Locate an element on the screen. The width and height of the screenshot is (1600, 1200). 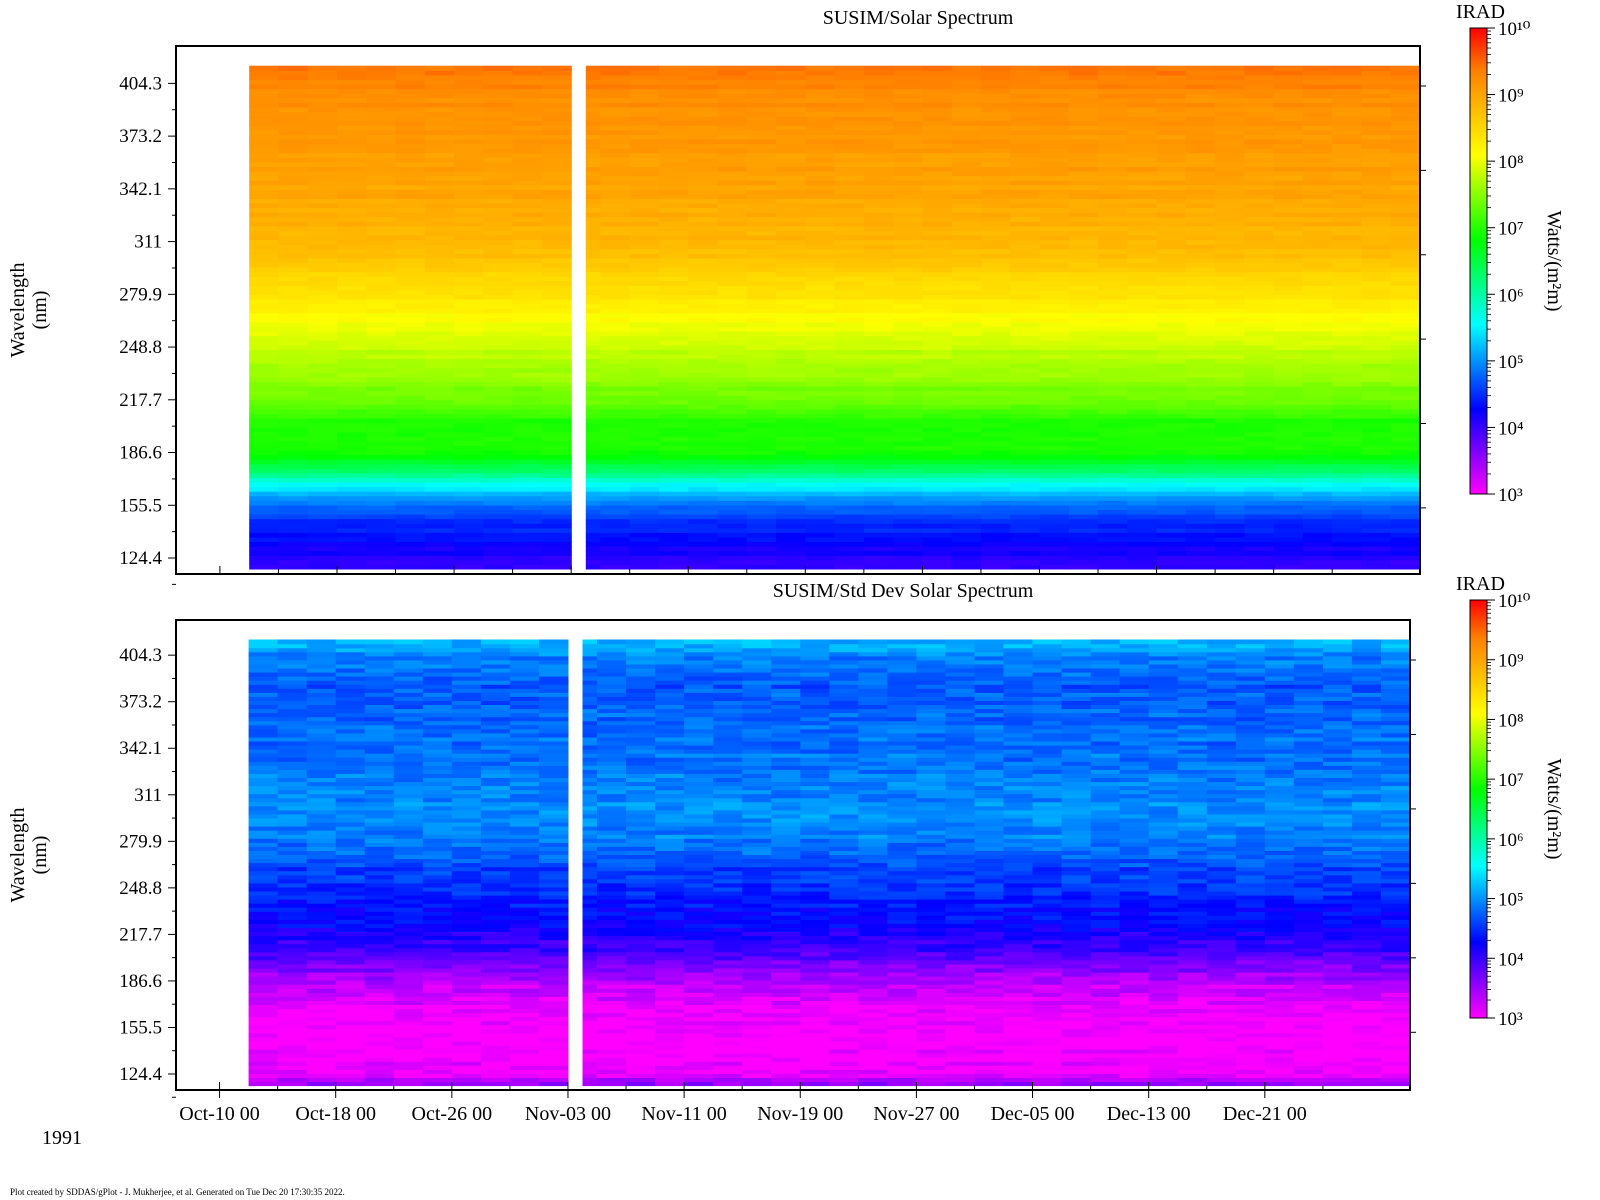
x-tick-label: Nov-19 00 is located at coordinates (800, 1114).